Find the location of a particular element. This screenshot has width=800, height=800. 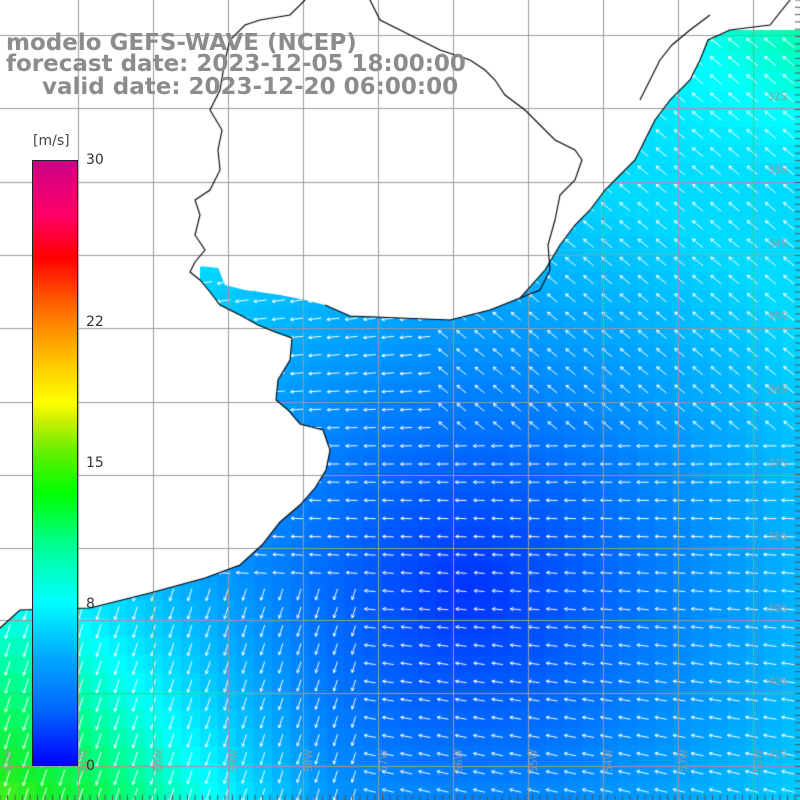

valid-date: valid date: 2023-12-20 06:00:00 is located at coordinates (250, 87).